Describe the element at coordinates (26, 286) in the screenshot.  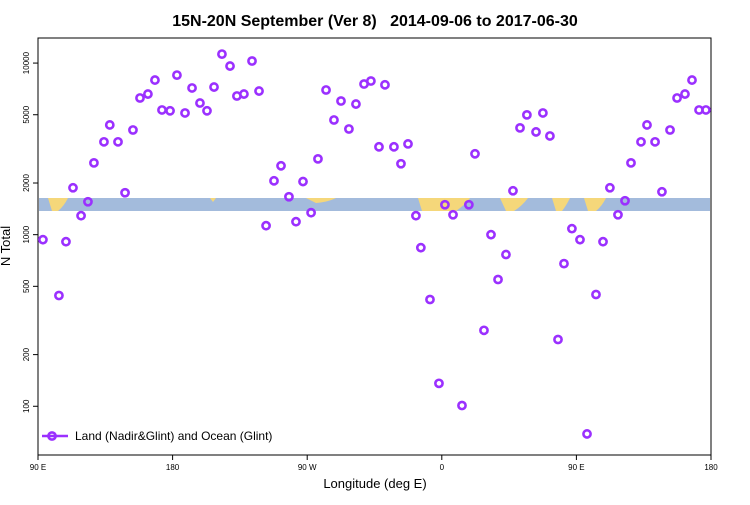
I see `y-tick-label: 500` at that location.